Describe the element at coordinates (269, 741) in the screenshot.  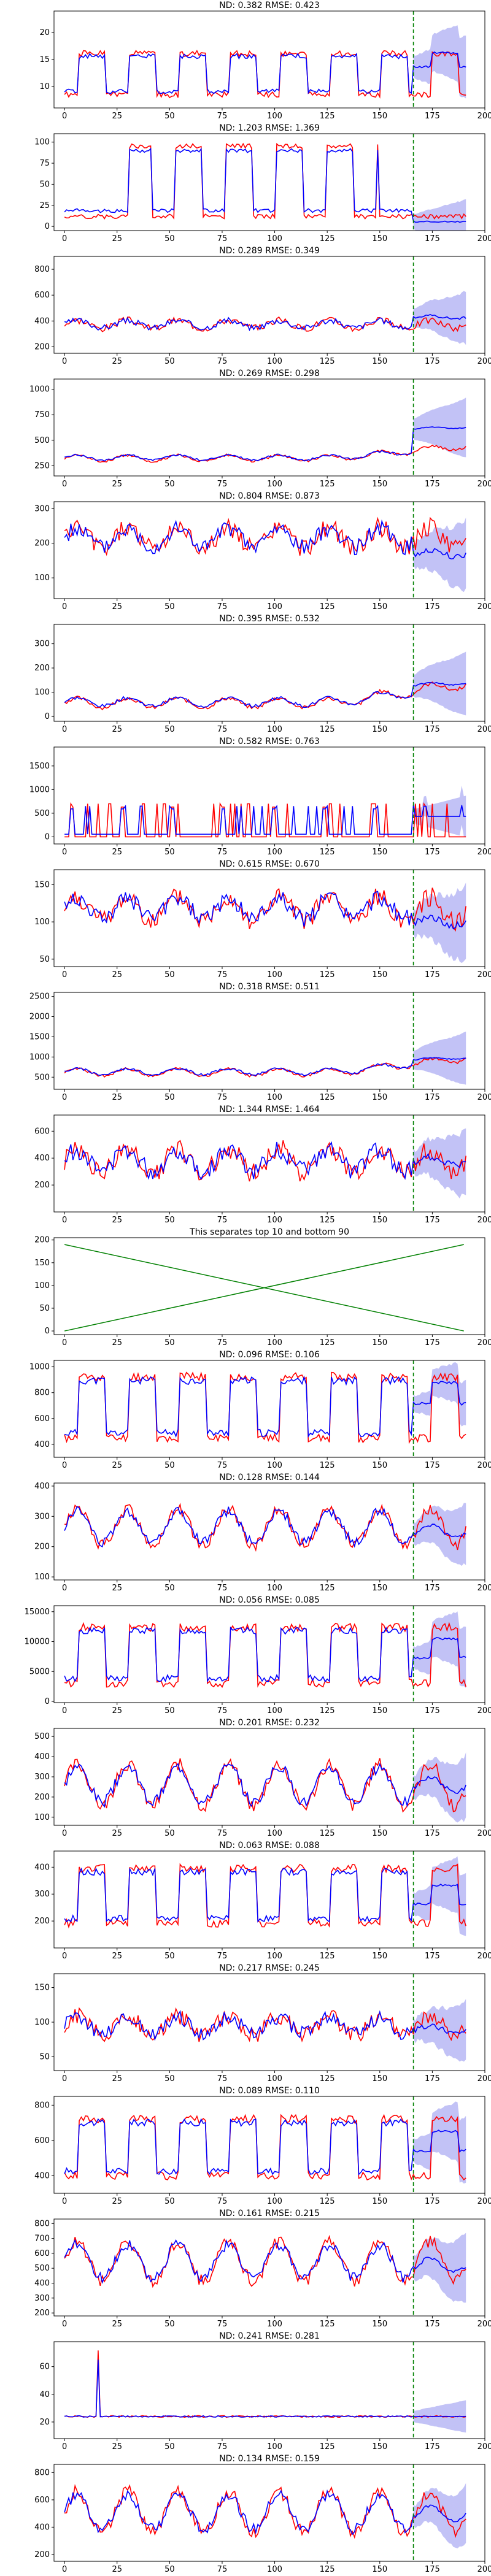
I see `panel-title: ND: 0.582 RMSE: 0.763` at that location.